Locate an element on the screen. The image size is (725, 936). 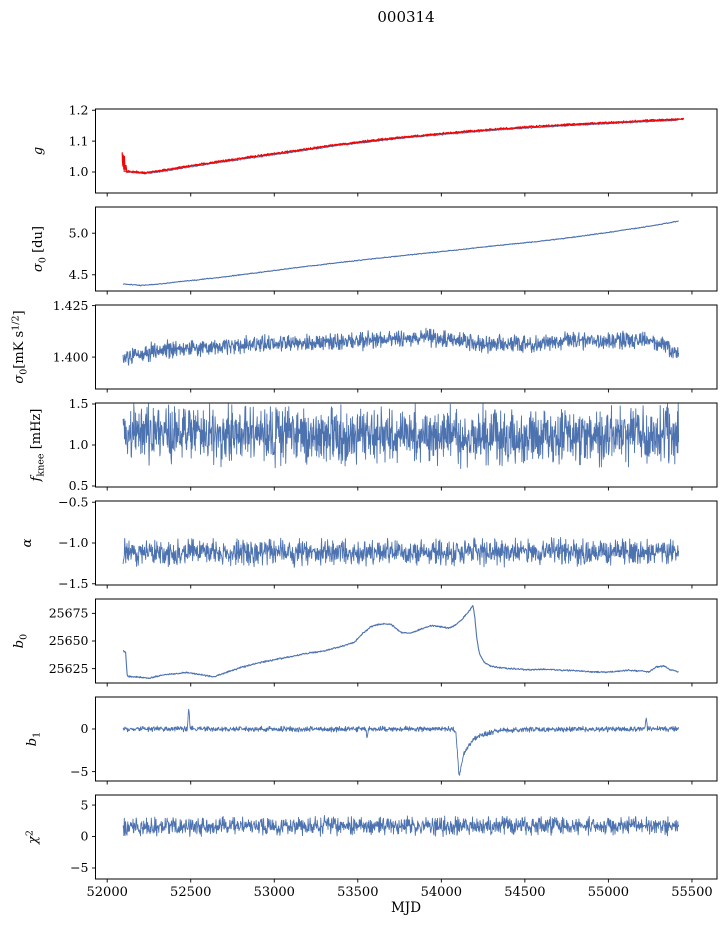
x-tick-label: 54500 is located at coordinates (524, 892).